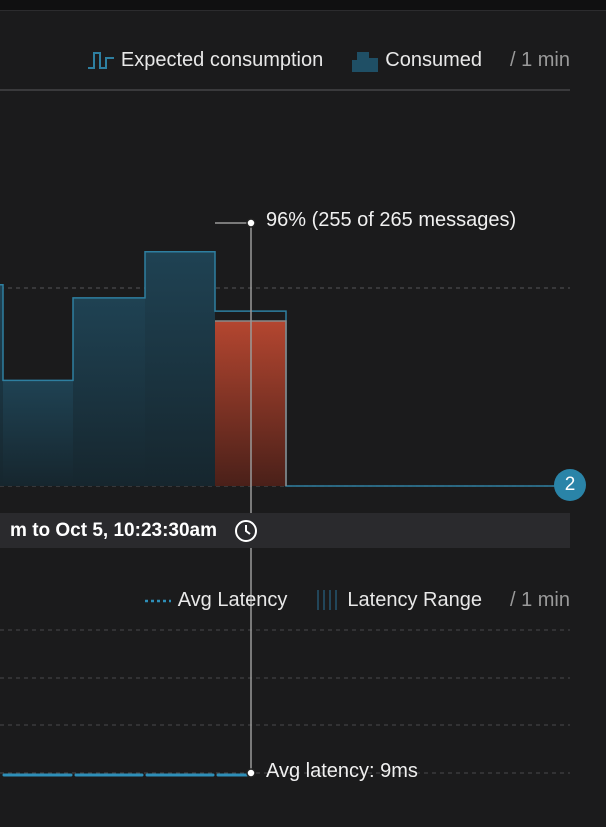 The height and width of the screenshot is (827, 606). Describe the element at coordinates (328, 60) in the screenshot. I see `consumption-legend: Expected consumption Consumed / 1 min` at that location.